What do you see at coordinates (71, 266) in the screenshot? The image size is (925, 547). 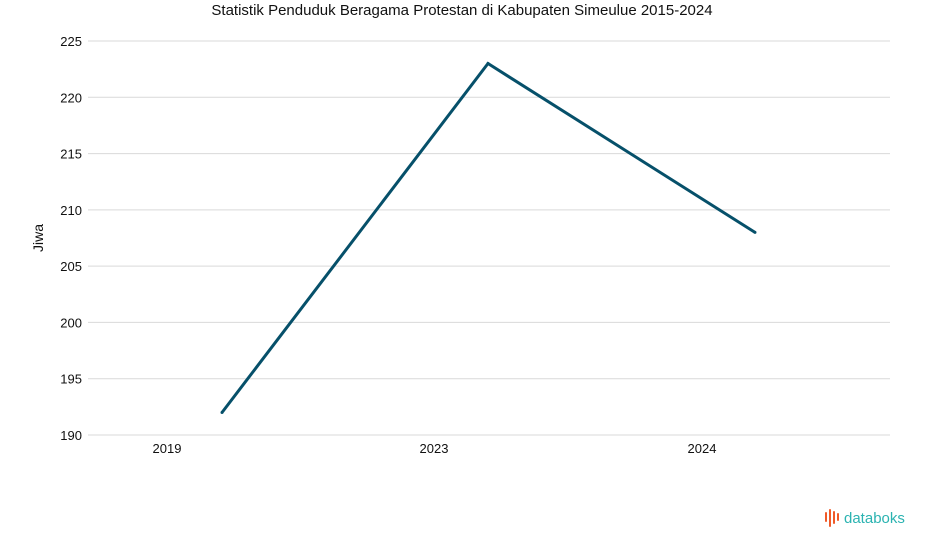 I see `y-tick-label: 205` at bounding box center [71, 266].